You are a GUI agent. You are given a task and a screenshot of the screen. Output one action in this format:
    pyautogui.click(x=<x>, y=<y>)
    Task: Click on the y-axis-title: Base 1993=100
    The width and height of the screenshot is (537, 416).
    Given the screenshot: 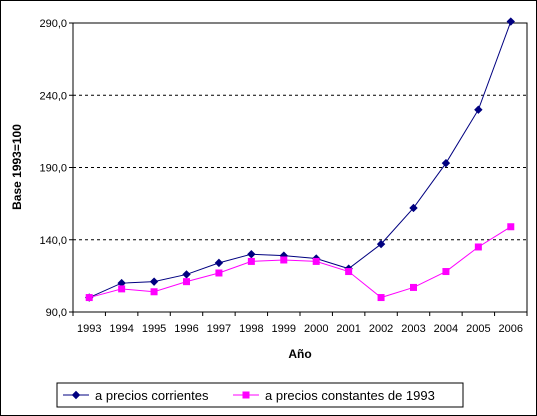 What is the action you would take?
    pyautogui.click(x=17, y=167)
    